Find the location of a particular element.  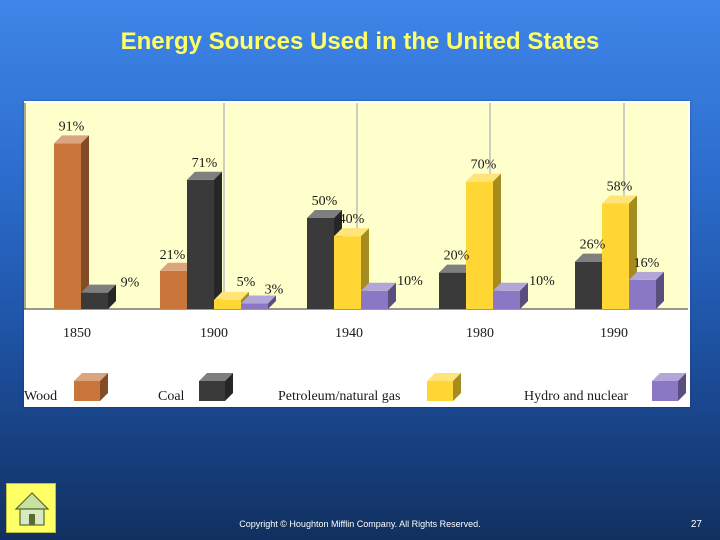

value-label-coal-1900: 71% is located at coordinates (205, 163).